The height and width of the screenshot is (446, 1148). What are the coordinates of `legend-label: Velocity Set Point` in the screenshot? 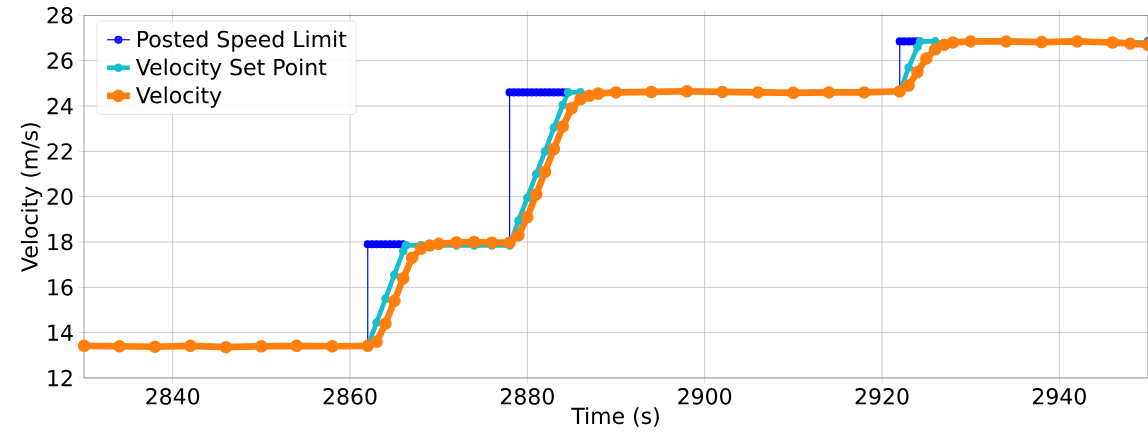 It's located at (231, 69).